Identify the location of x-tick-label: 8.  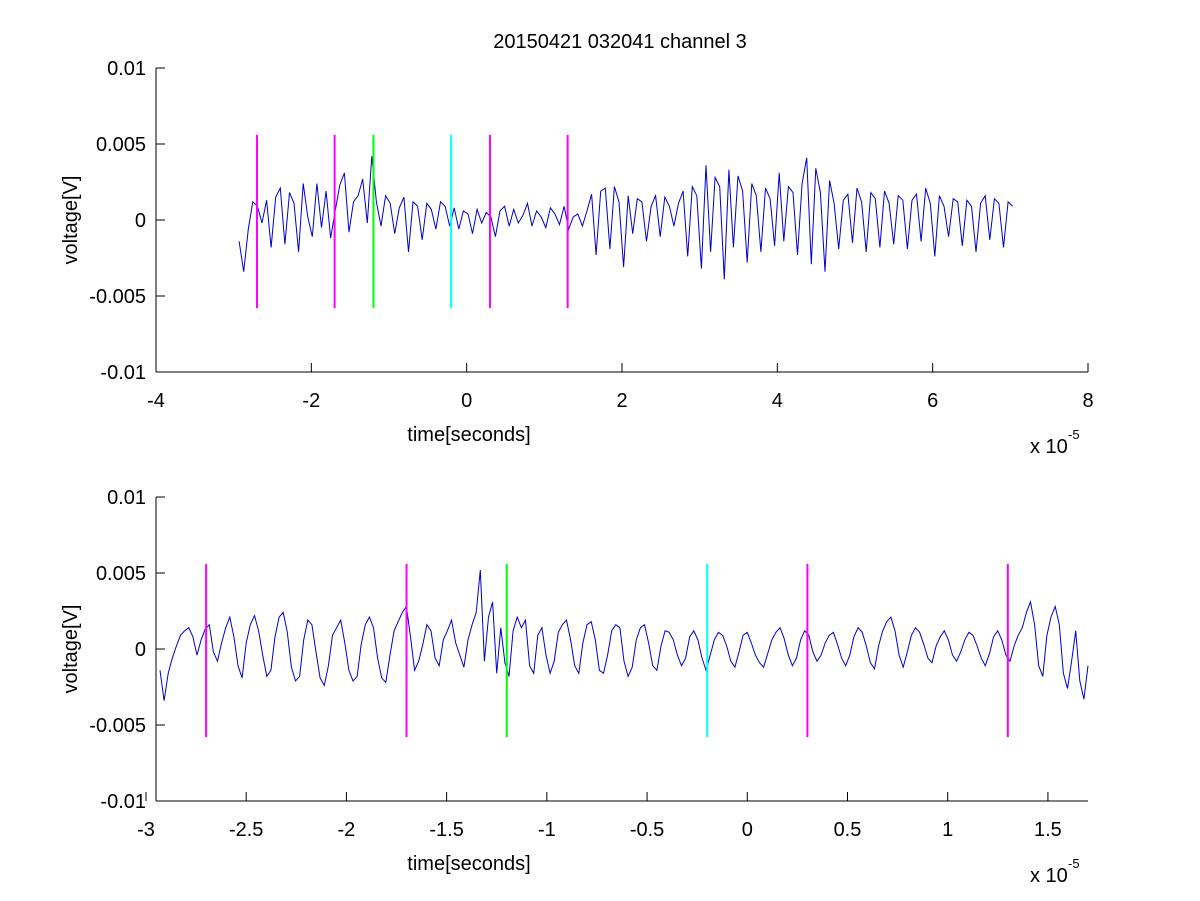
(1087, 401).